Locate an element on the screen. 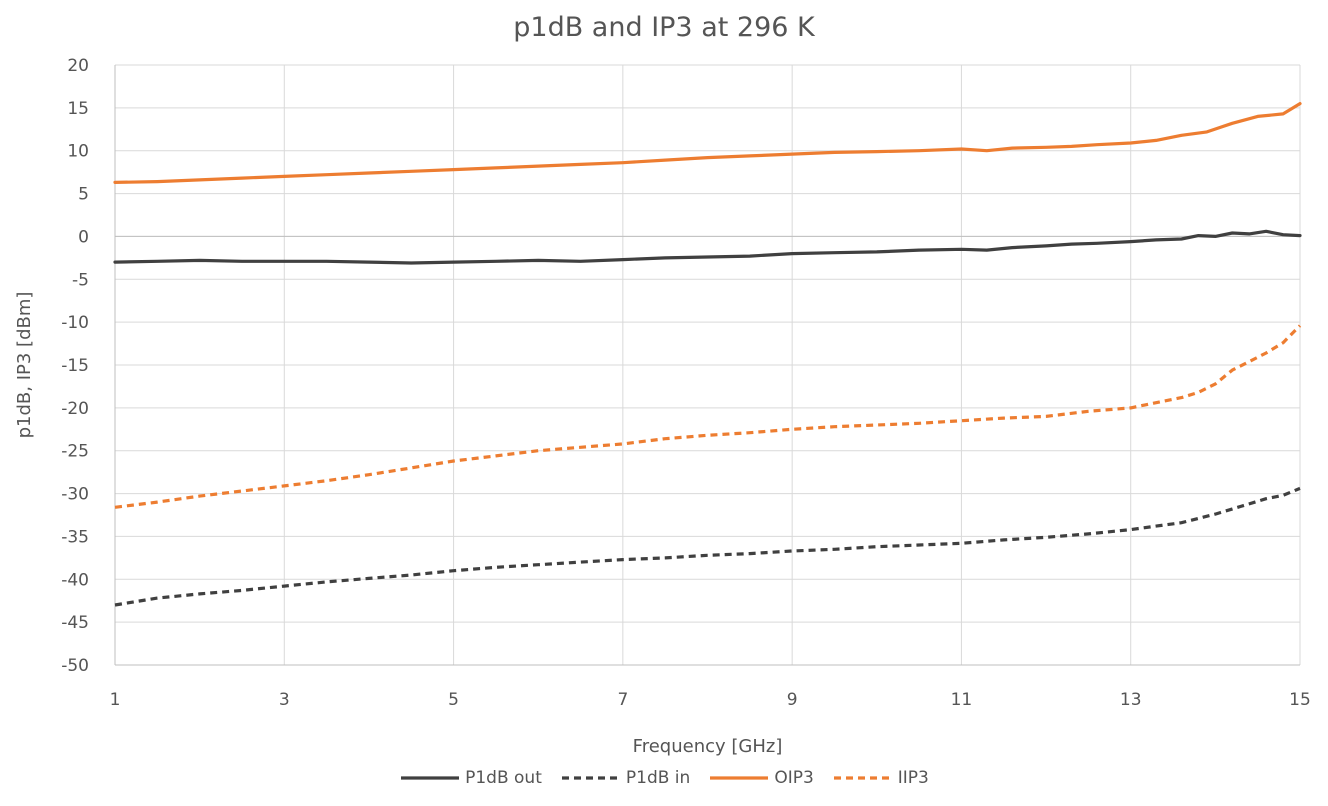 The height and width of the screenshot is (806, 1328). x-tick-label: 15 is located at coordinates (1300, 700).